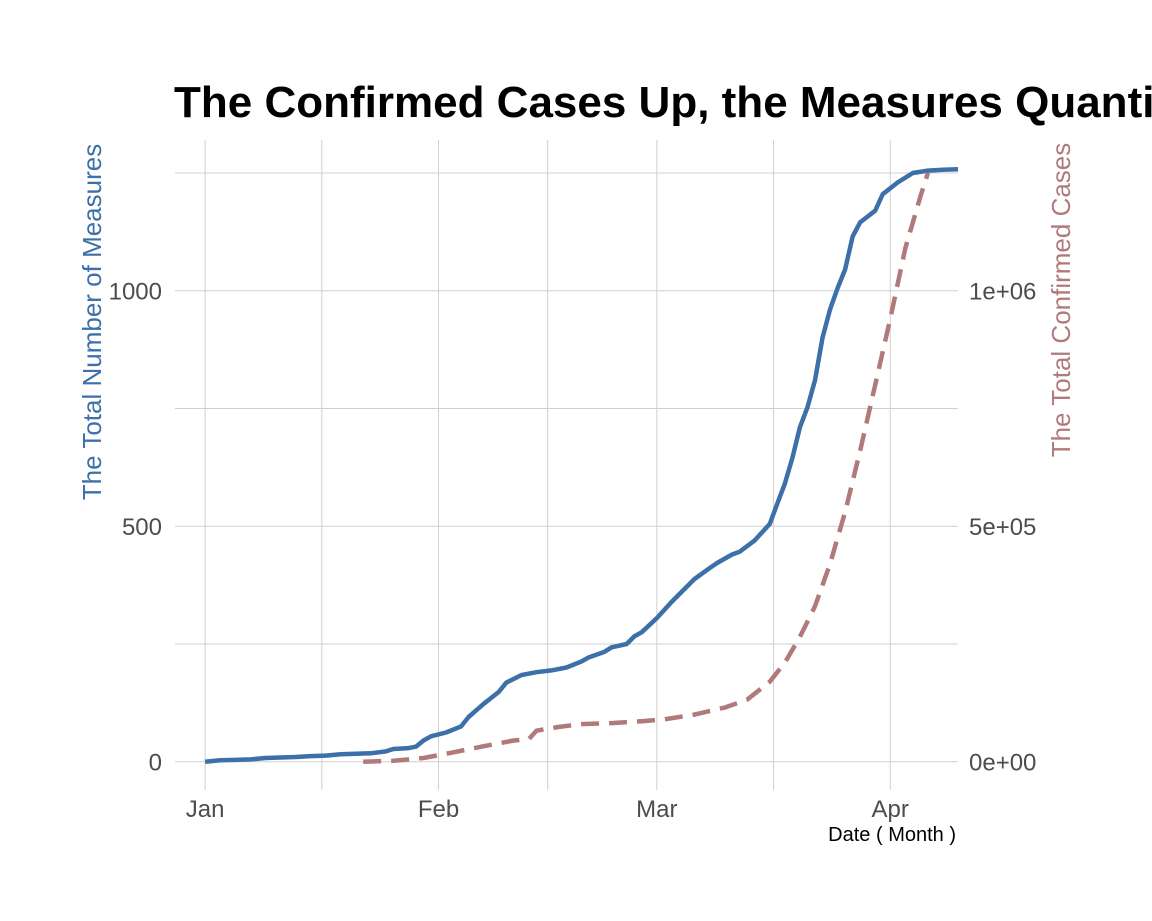 This screenshot has height=921, width=1152. What do you see at coordinates (892, 835) in the screenshot?
I see `x-axis-label: Date ( Month )` at bounding box center [892, 835].